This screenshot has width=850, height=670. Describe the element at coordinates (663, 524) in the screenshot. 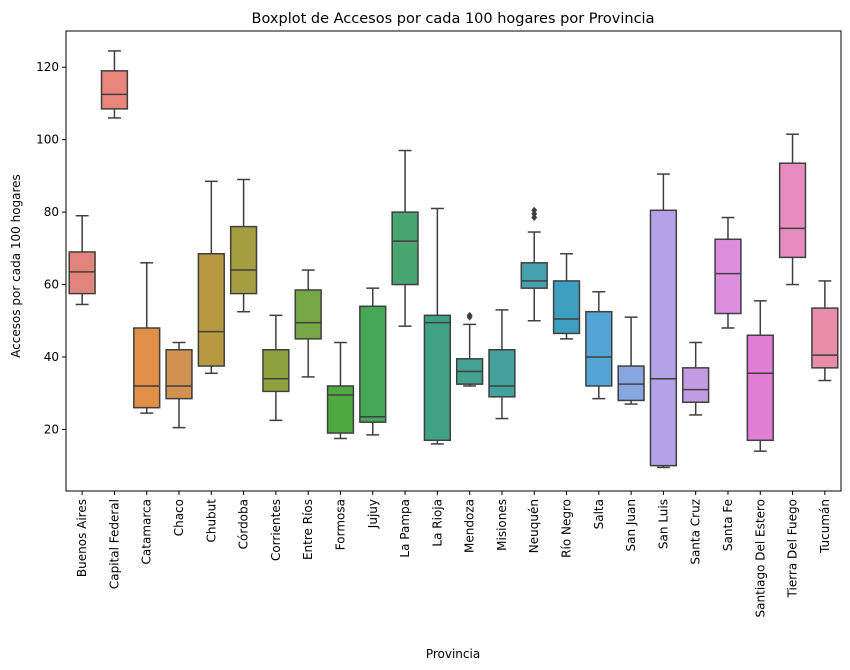

I see `x-tick-label: San Luis` at that location.